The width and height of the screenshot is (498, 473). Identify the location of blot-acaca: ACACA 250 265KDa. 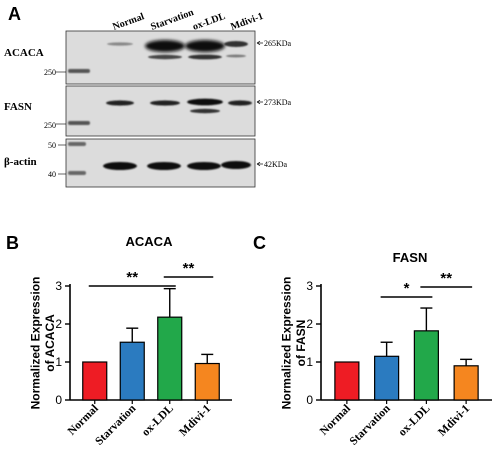
(148, 57).